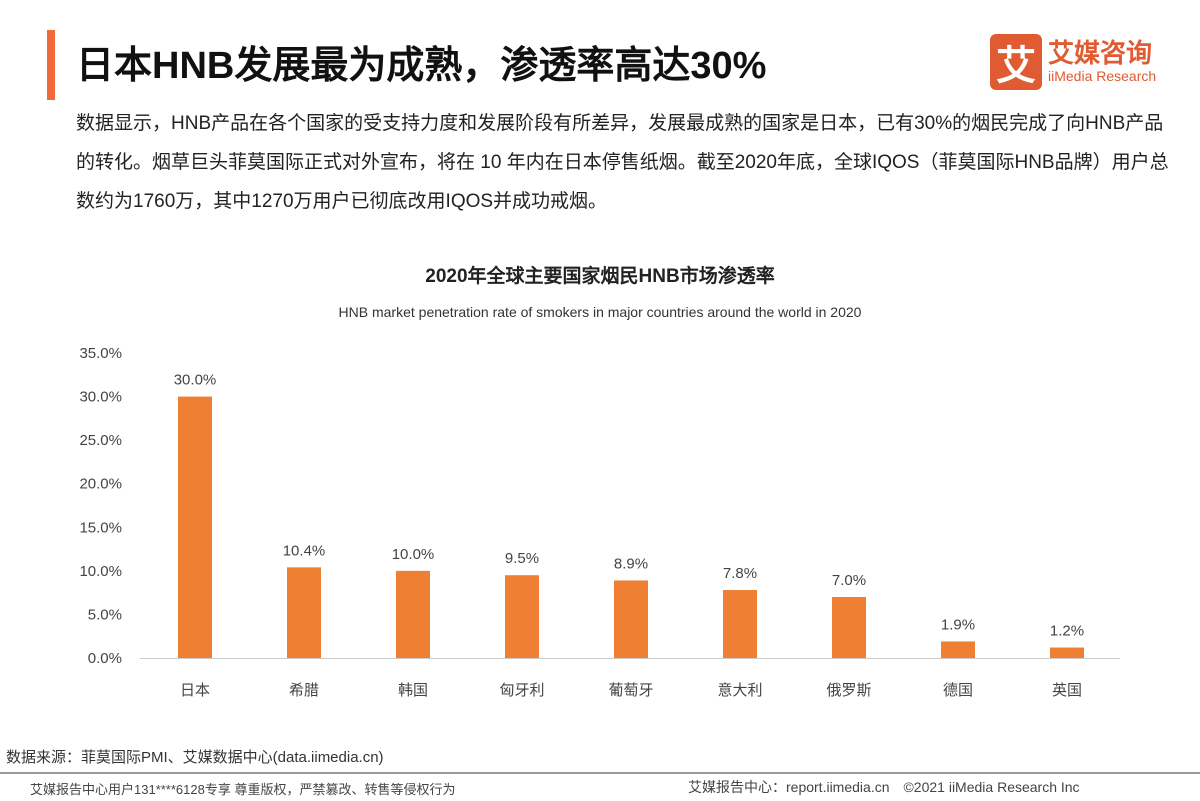 This screenshot has width=1200, height=801. Describe the element at coordinates (413, 690) in the screenshot. I see `x-tick-label: 韩国` at that location.